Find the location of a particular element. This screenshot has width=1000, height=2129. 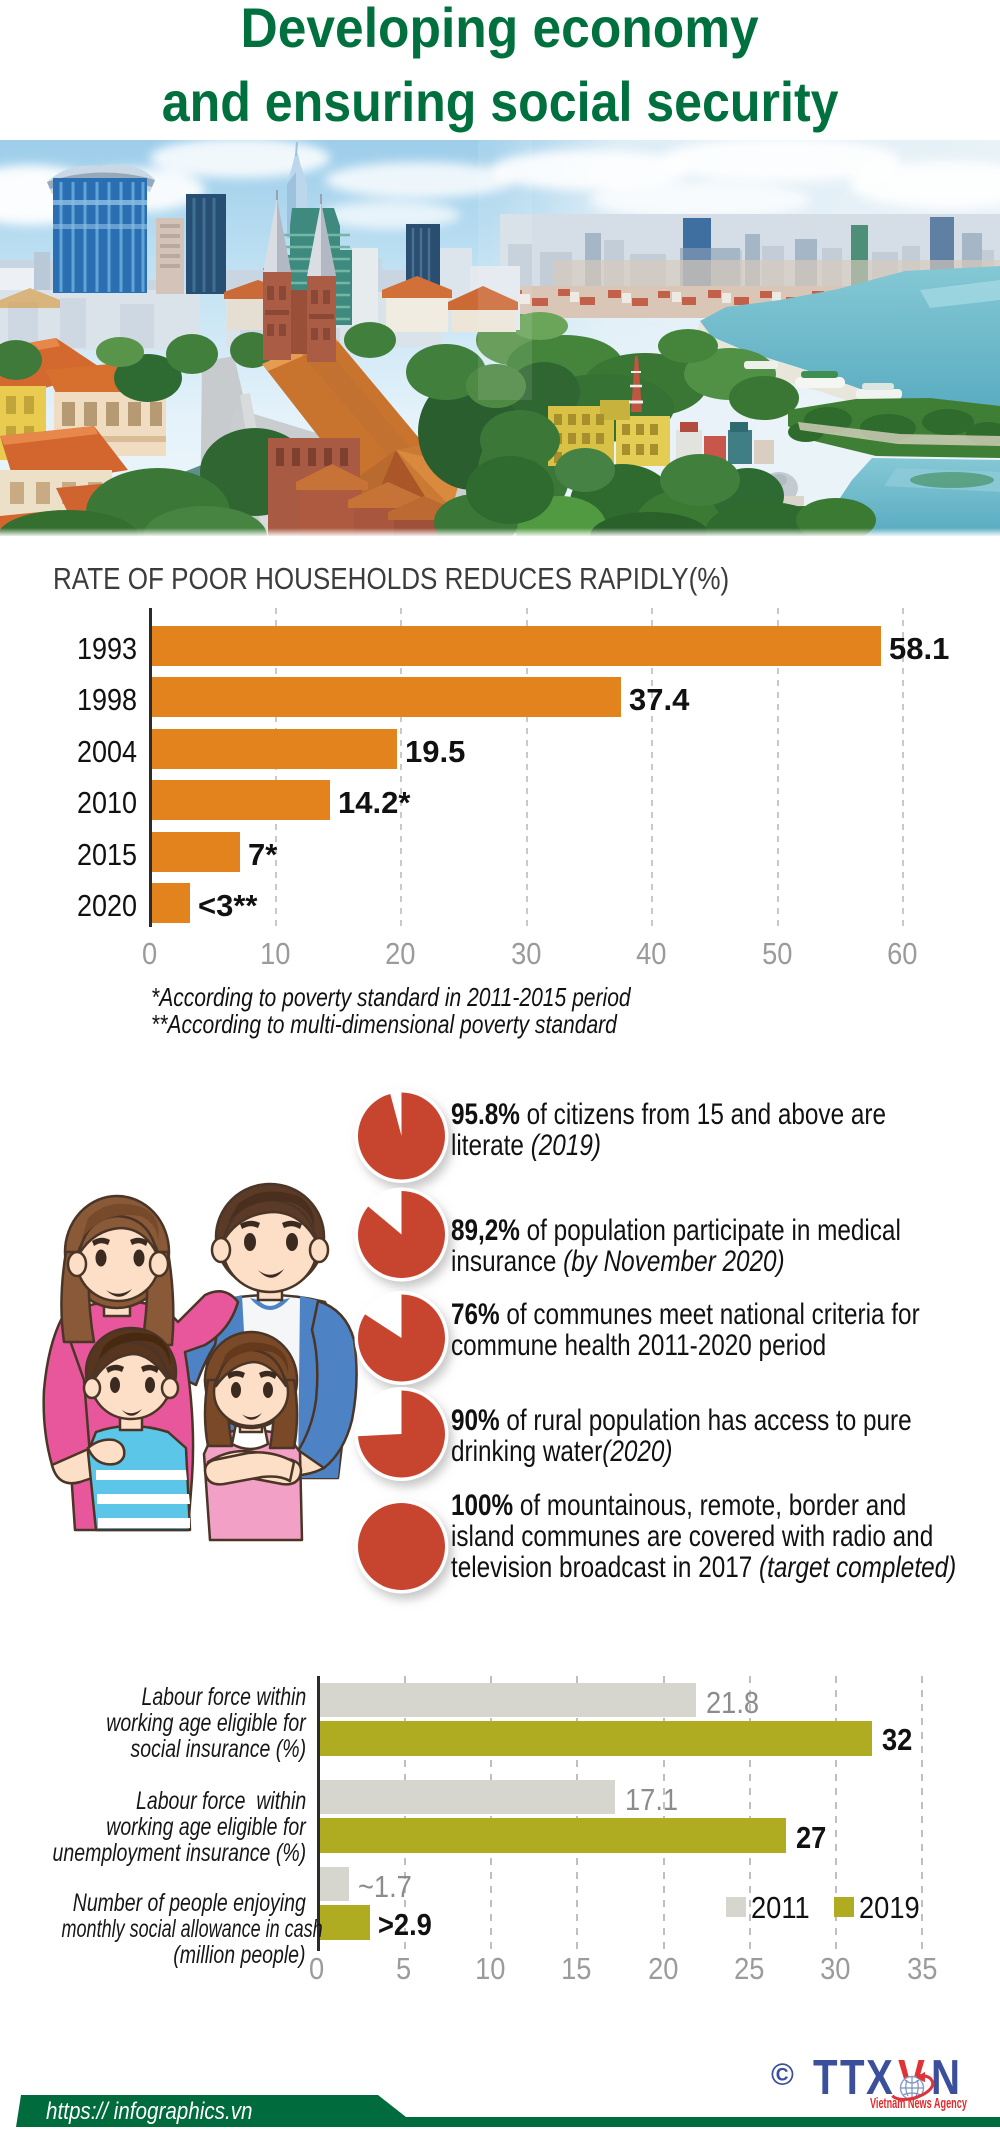

svg-text: N is located at coordinates (945, 2077).